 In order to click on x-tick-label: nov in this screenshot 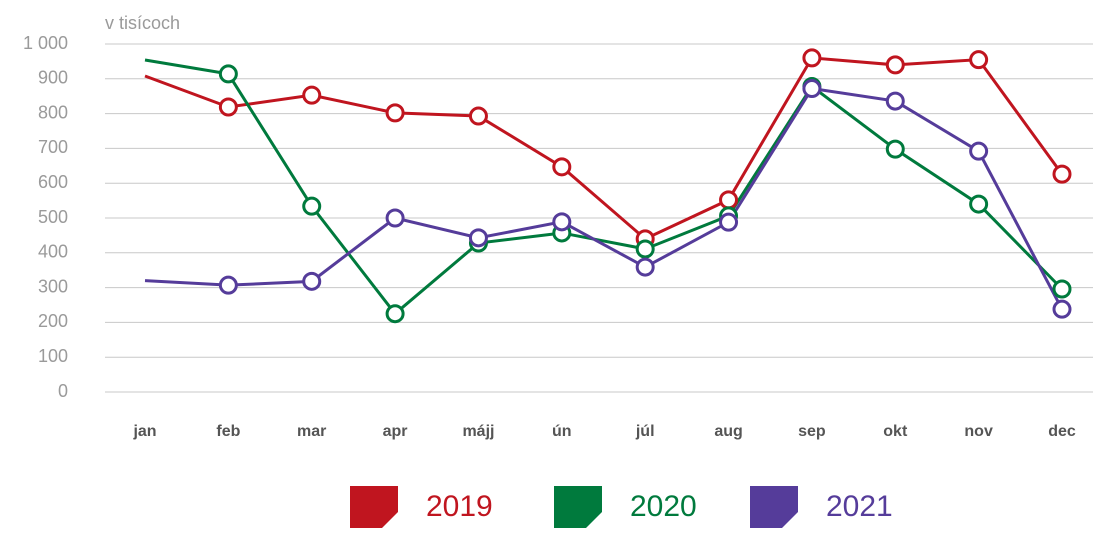, I will do `click(978, 431)`.